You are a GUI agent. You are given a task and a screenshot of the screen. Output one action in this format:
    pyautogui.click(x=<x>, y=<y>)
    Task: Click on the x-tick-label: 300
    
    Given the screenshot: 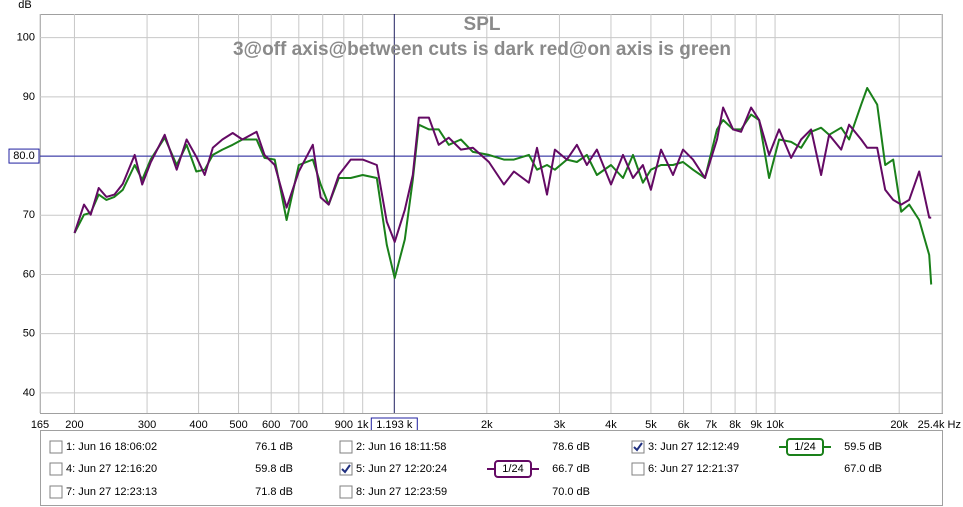 What is the action you would take?
    pyautogui.click(x=147, y=425)
    